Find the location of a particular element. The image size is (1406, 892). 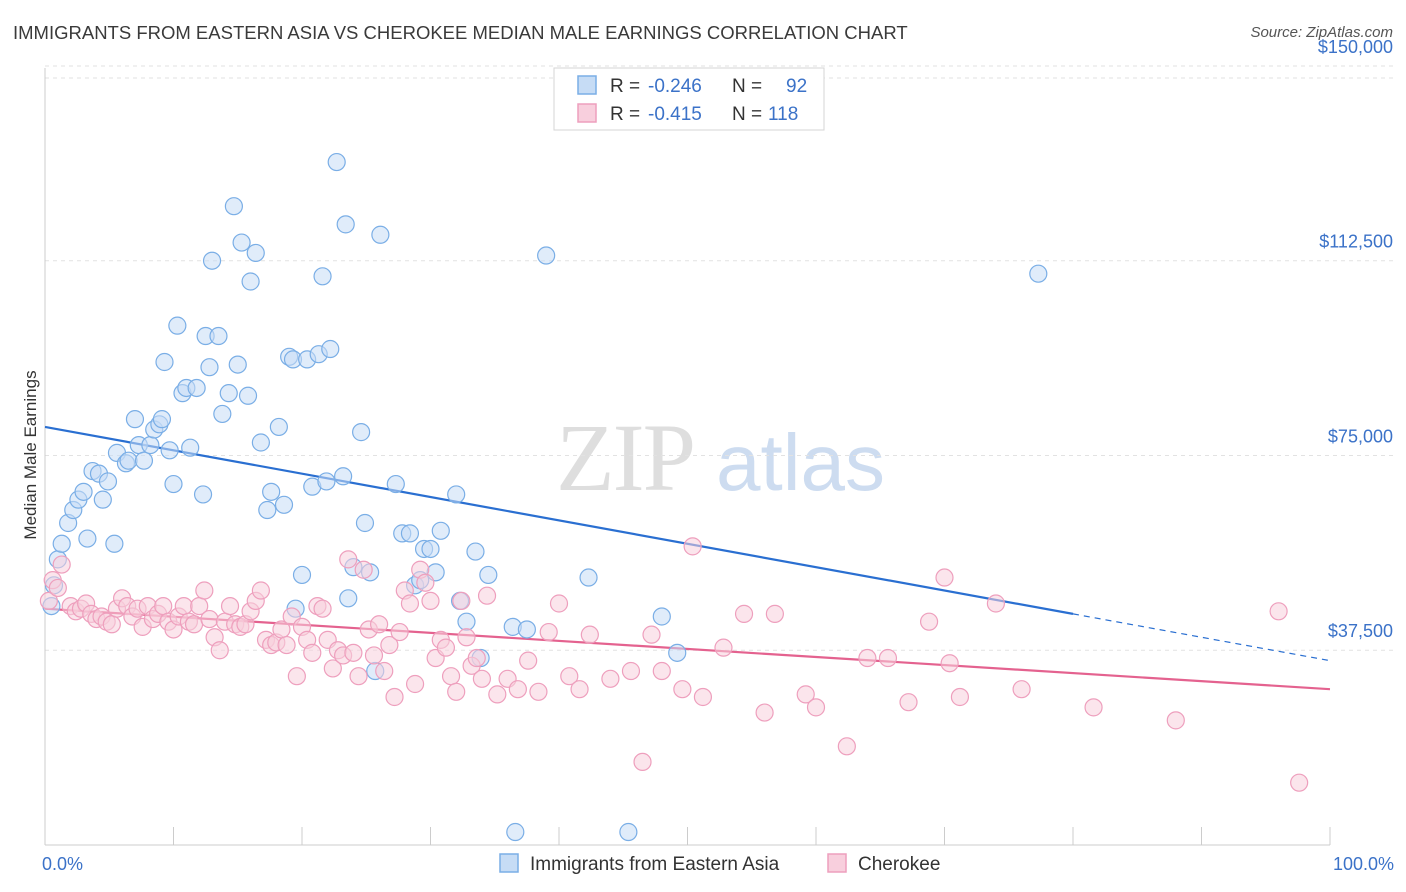

stats-legend: R = -0.246 N = 92 R = -0.415 N = 118 is located at coordinates (689, 99).